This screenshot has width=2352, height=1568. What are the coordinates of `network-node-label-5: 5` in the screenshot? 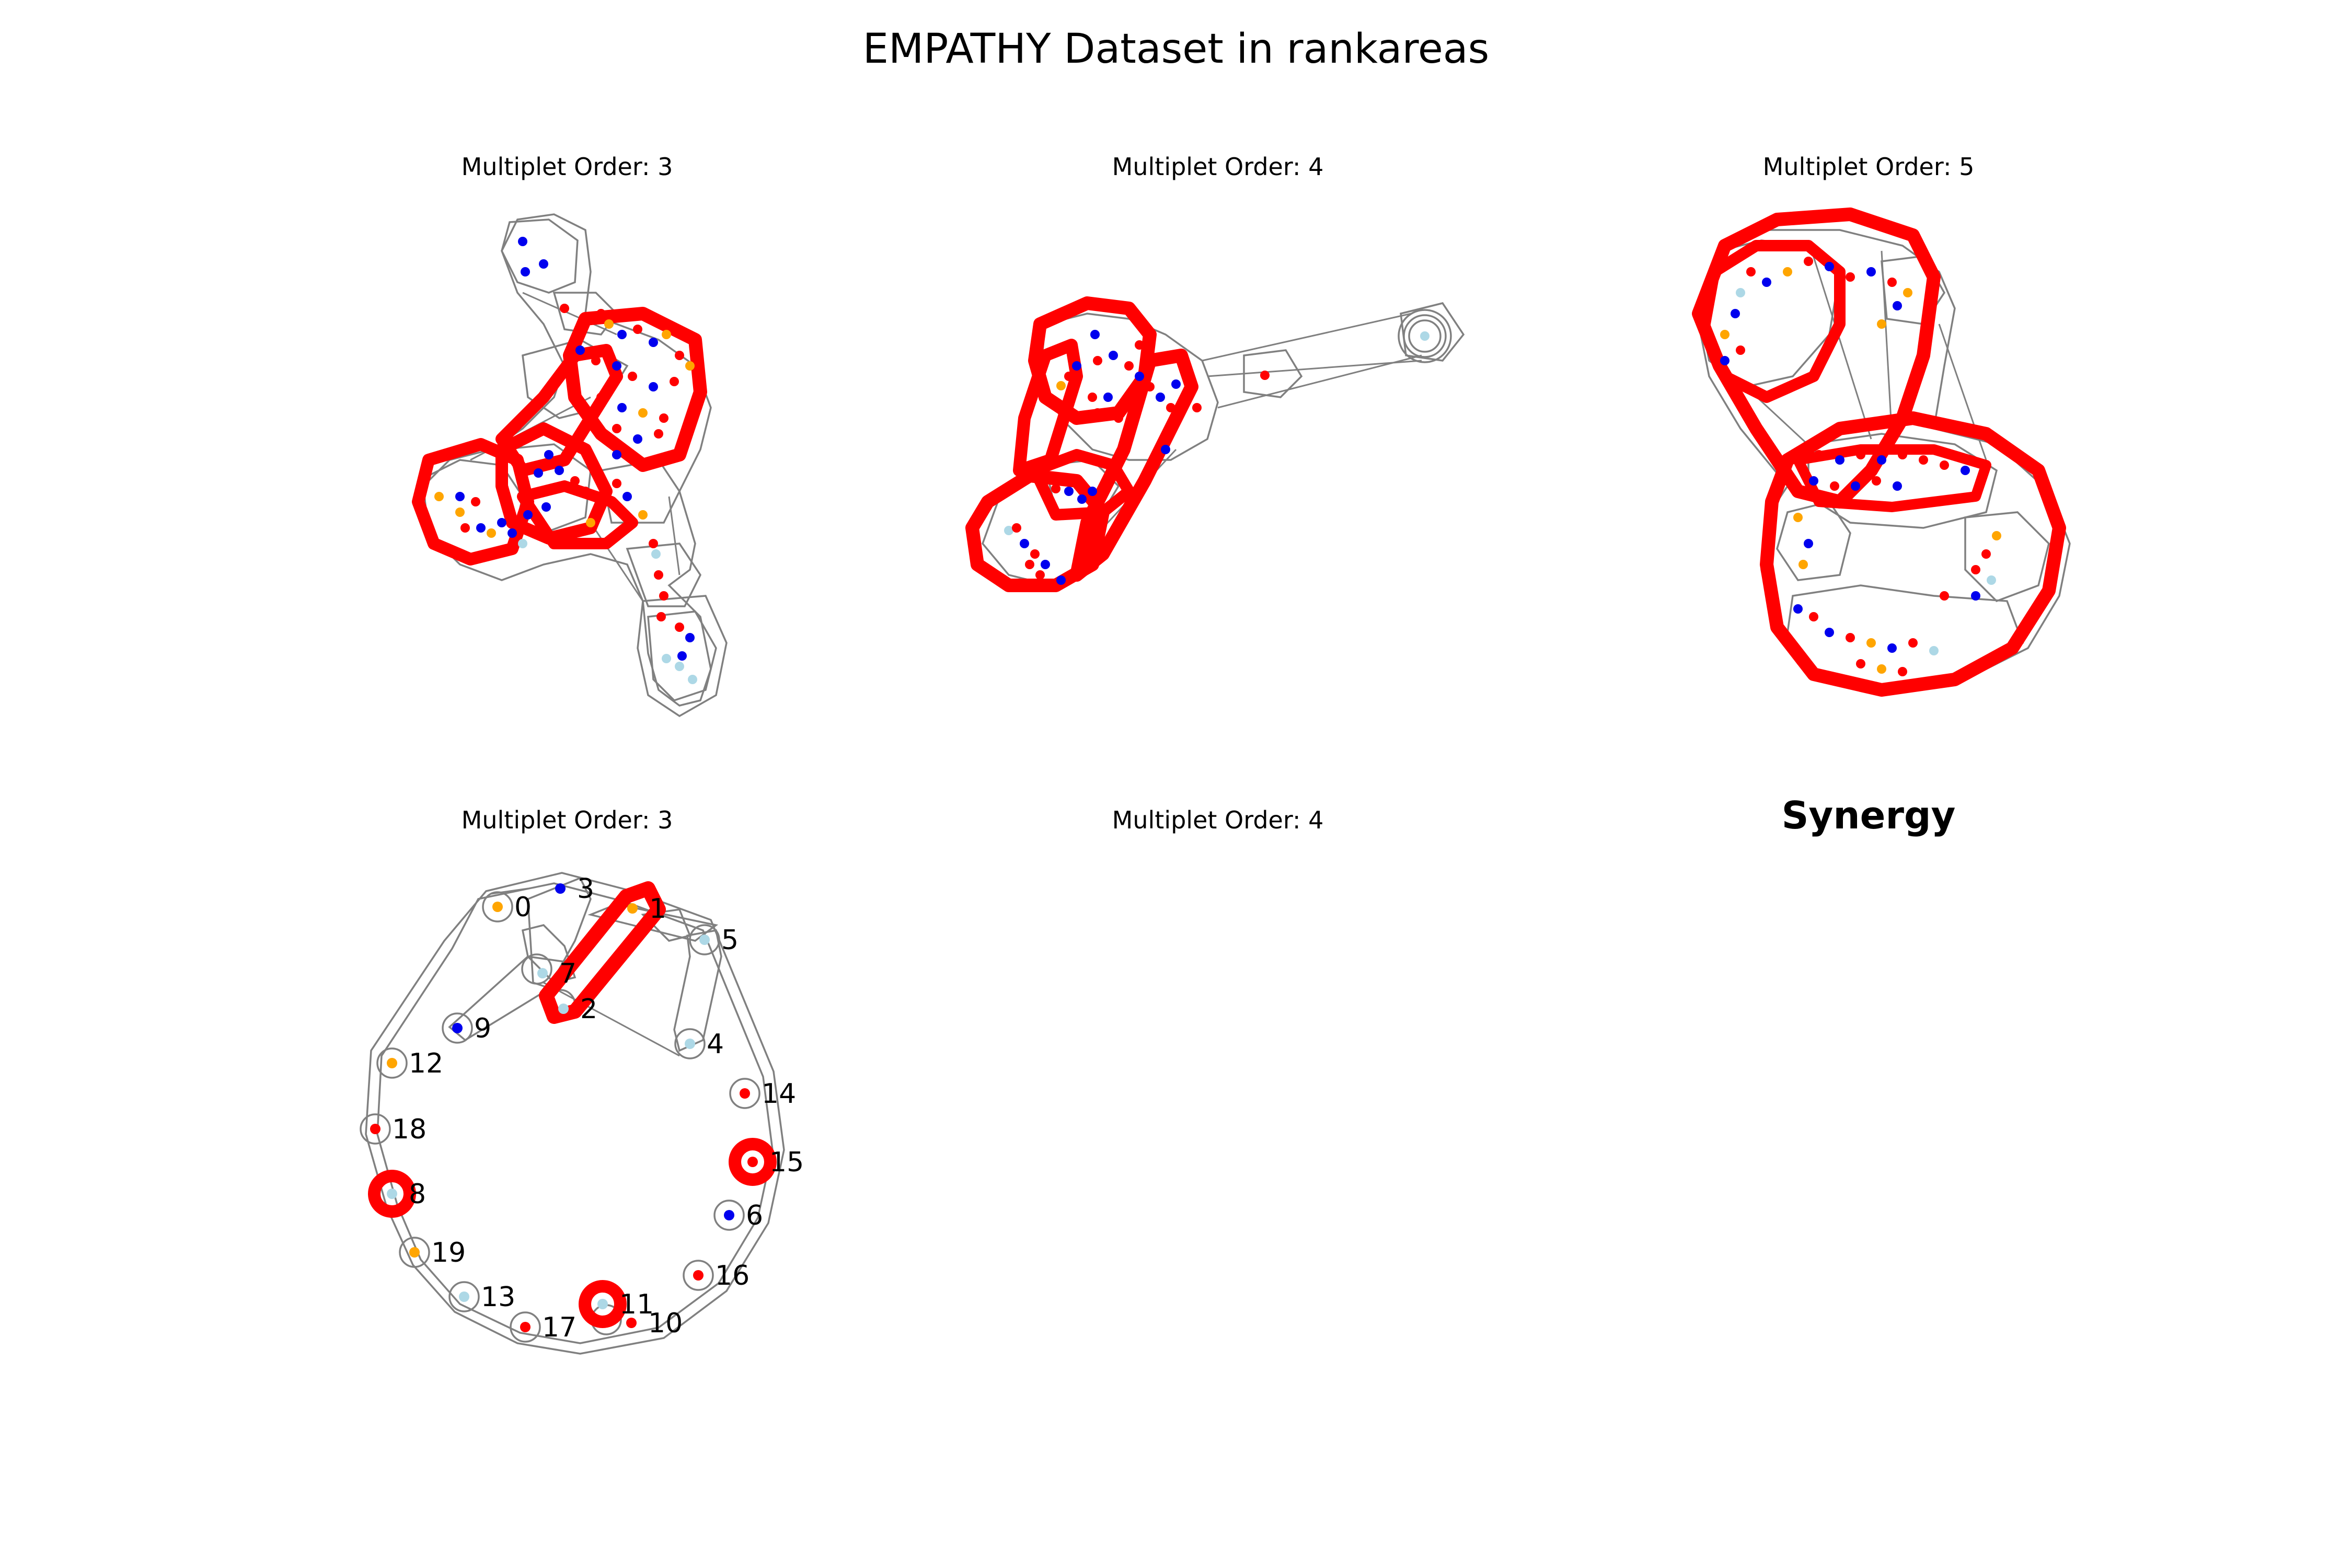 It's located at (730, 940).